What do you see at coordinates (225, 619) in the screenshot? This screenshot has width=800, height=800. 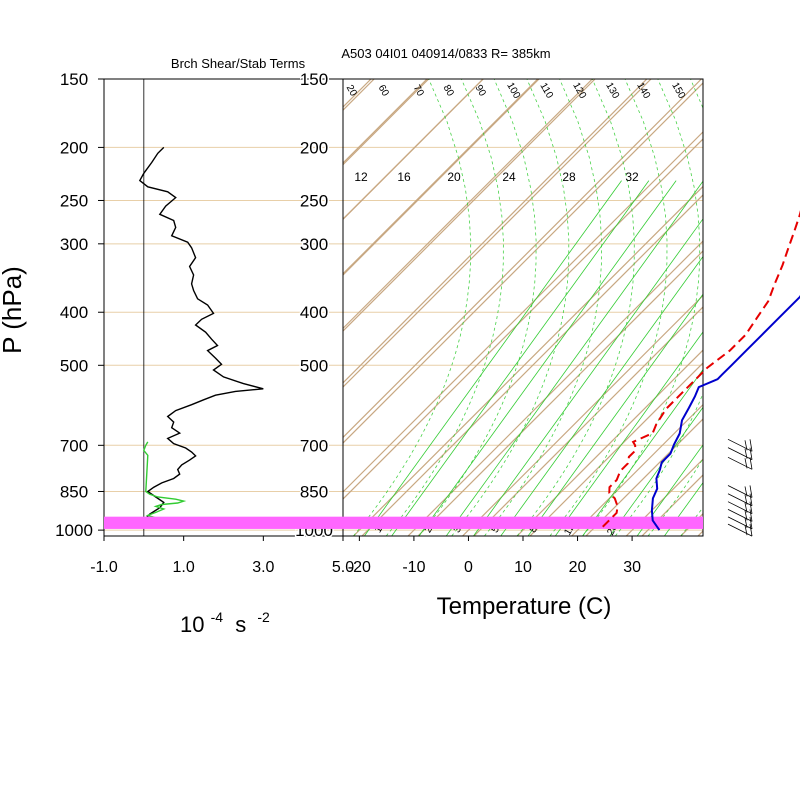 I see `left-panel-xlabel: 10 -4 s -2` at bounding box center [225, 619].